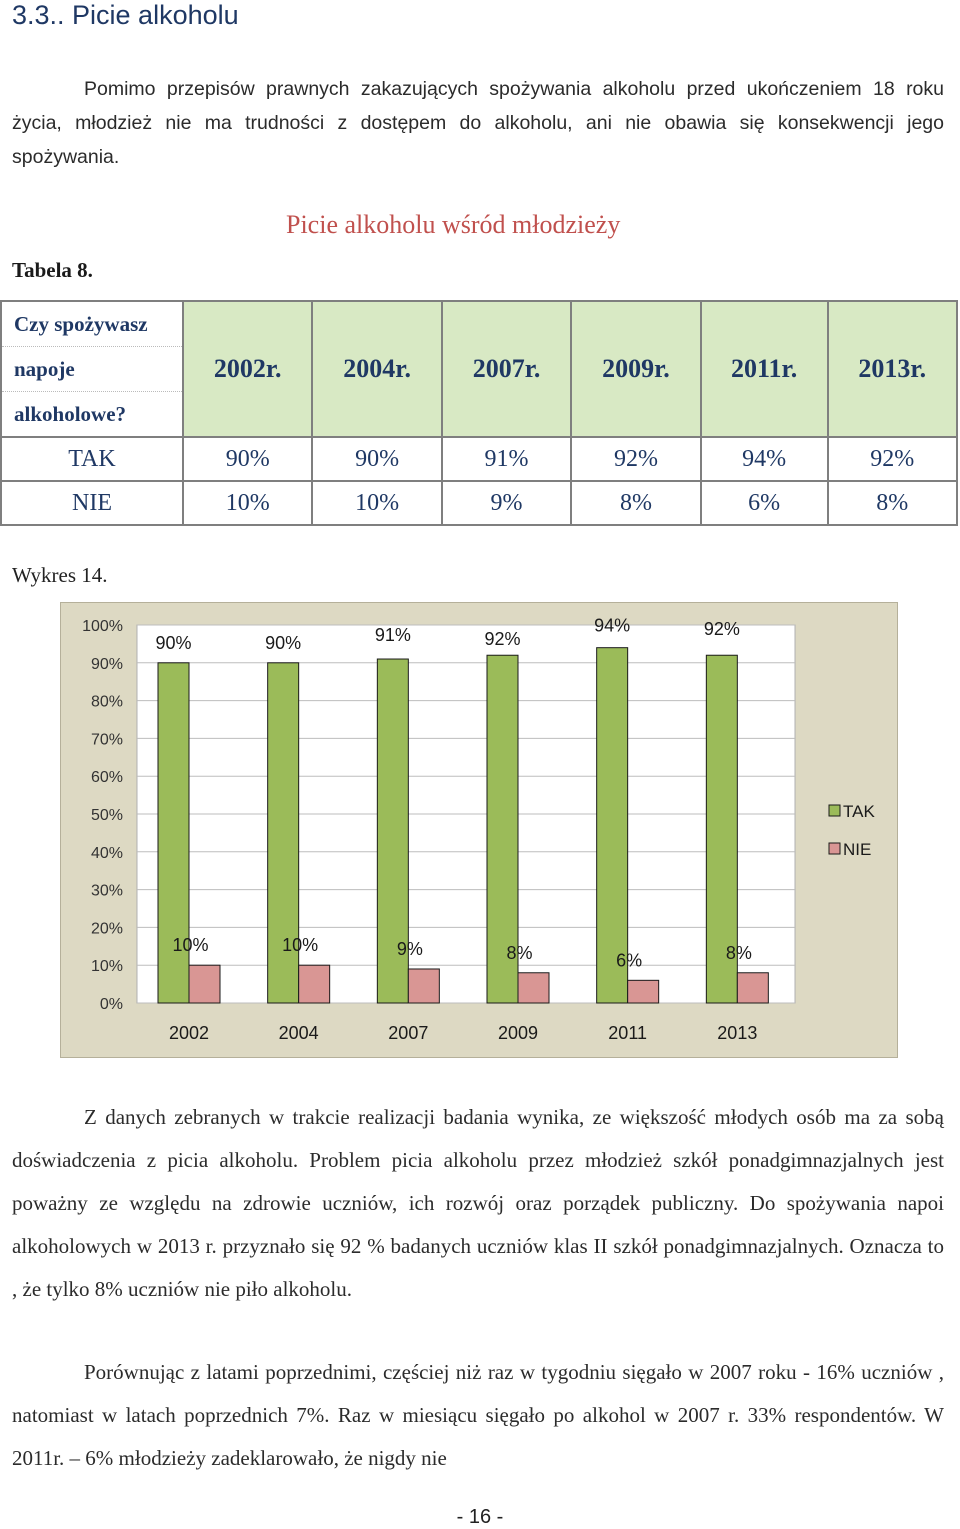  What do you see at coordinates (629, 960) in the screenshot?
I see `data-label-nie: 6%` at bounding box center [629, 960].